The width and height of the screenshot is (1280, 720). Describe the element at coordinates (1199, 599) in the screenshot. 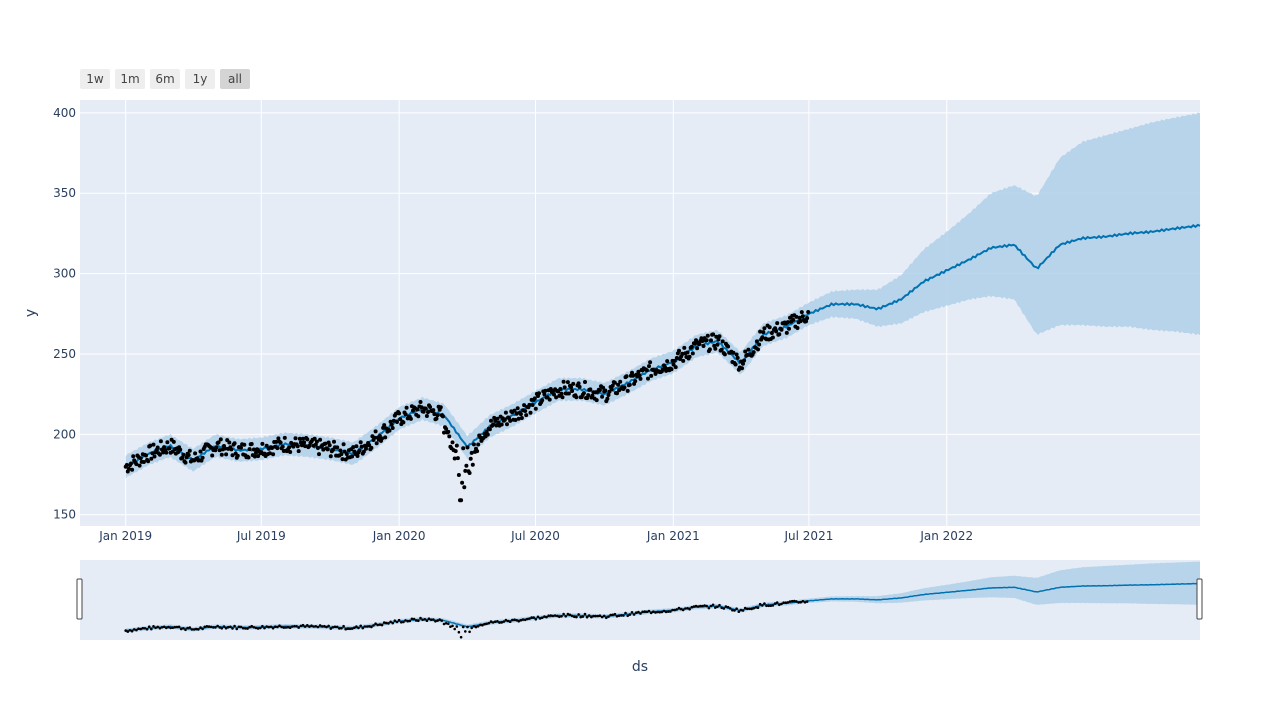

I see `range-slider-right-handle` at that location.